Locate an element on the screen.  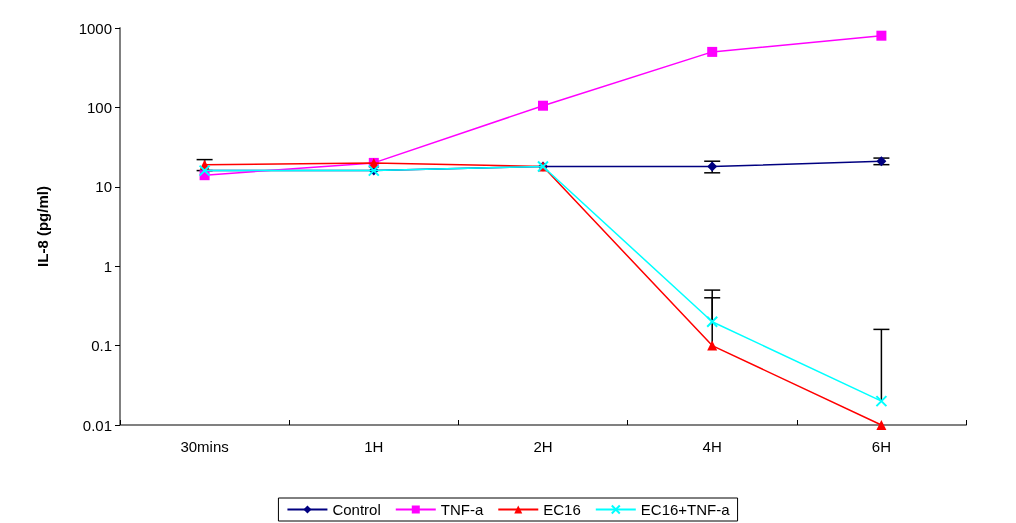
x-tick-label: 30mins is located at coordinates (204, 446).